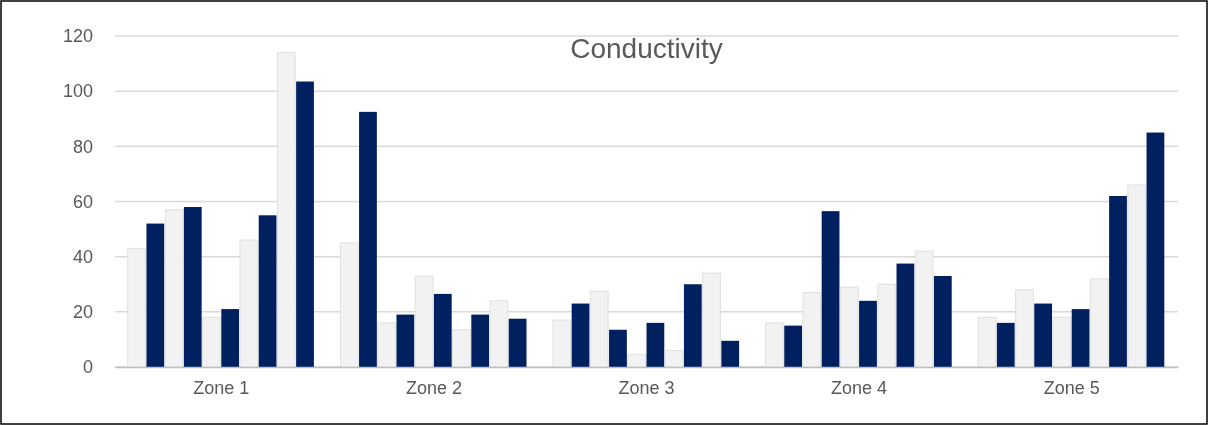  I want to click on x-tick-label: Zone 2, so click(433, 387).